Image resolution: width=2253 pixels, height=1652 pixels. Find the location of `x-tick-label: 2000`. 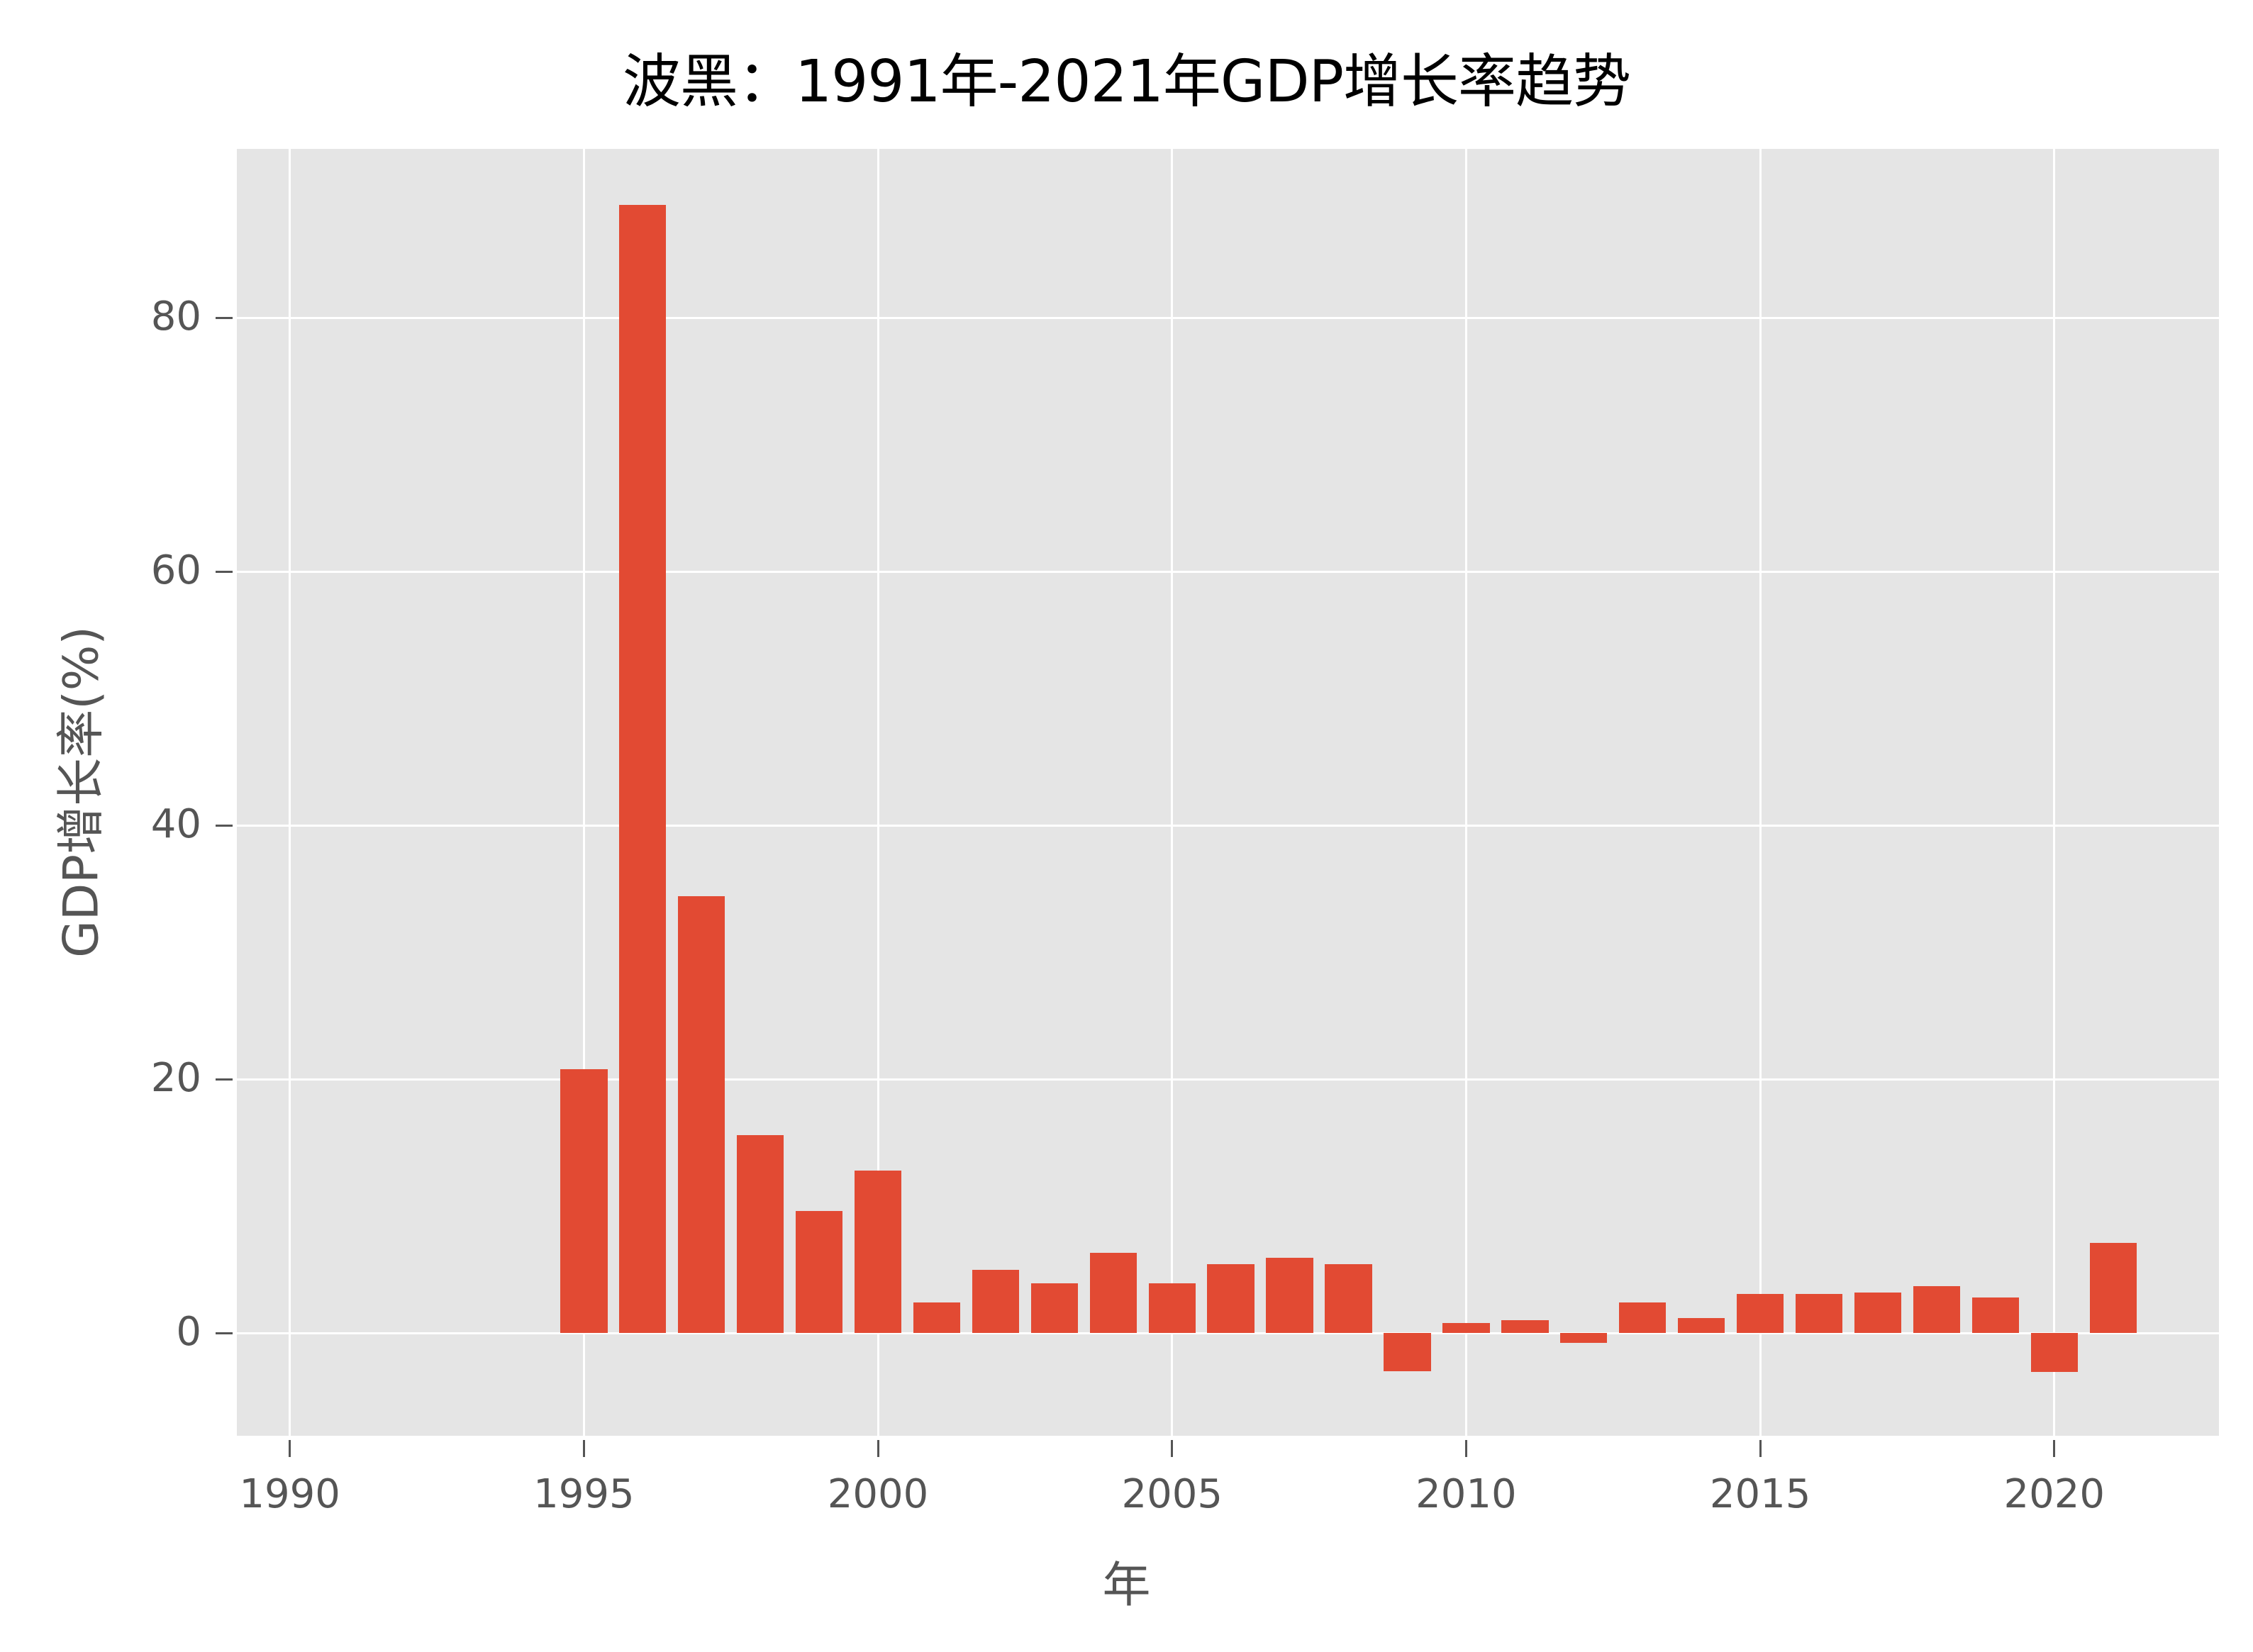

x-tick-label: 2000 is located at coordinates (878, 1494).